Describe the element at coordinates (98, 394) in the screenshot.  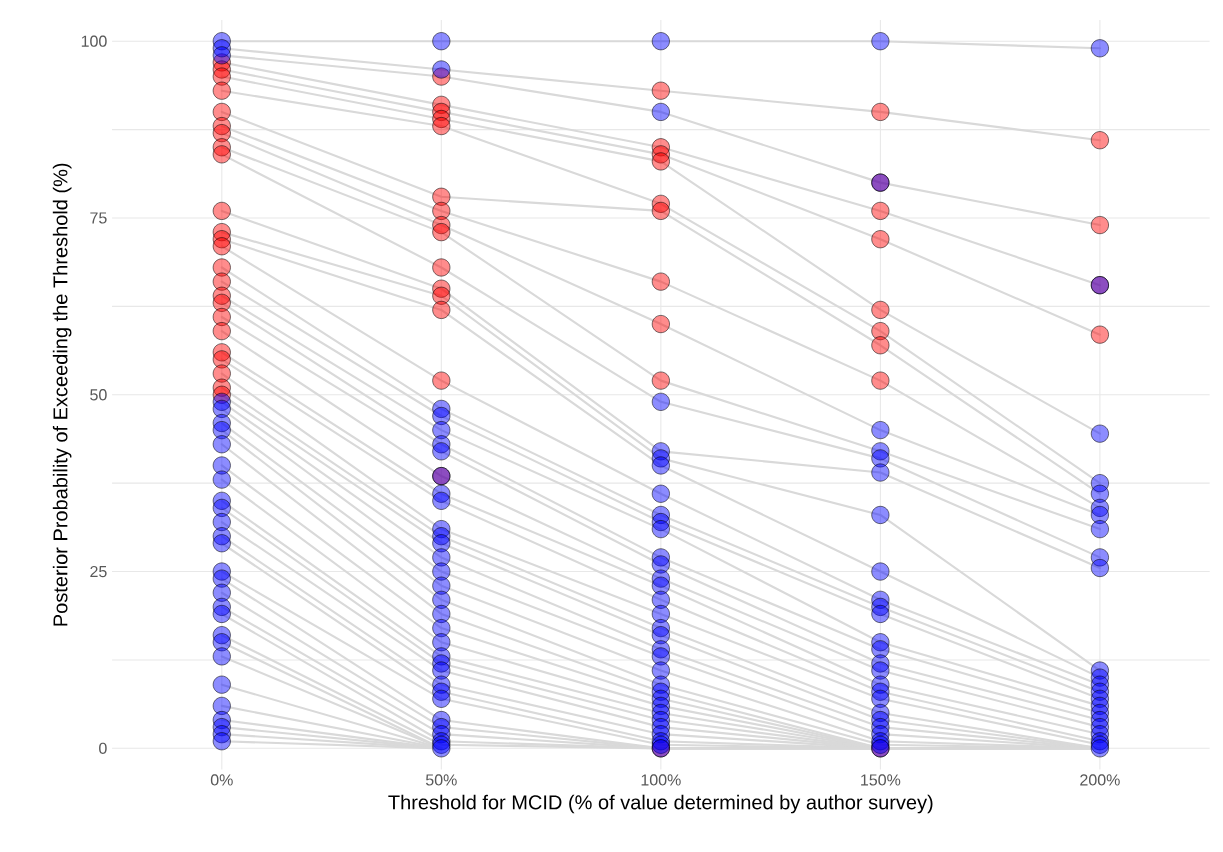
I see `y-tick-label: 50` at that location.